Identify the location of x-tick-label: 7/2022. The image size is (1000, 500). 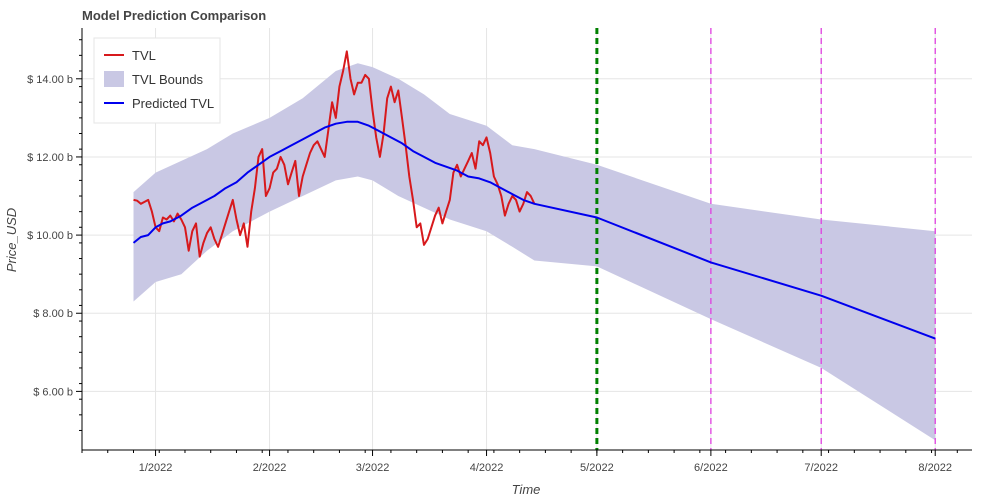
(821, 468).